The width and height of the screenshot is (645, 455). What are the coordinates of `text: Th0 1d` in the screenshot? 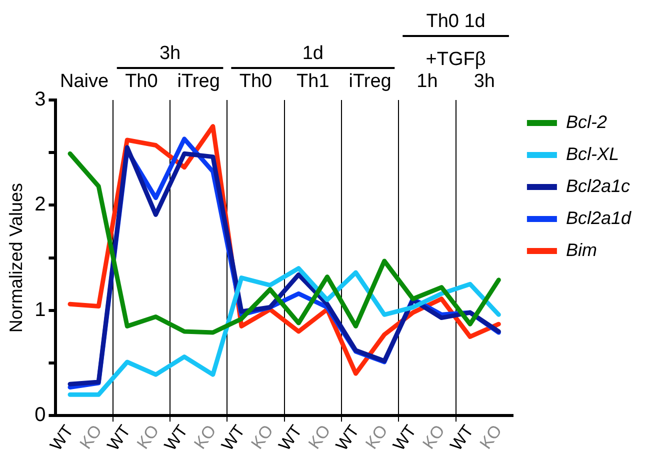 It's located at (456, 21).